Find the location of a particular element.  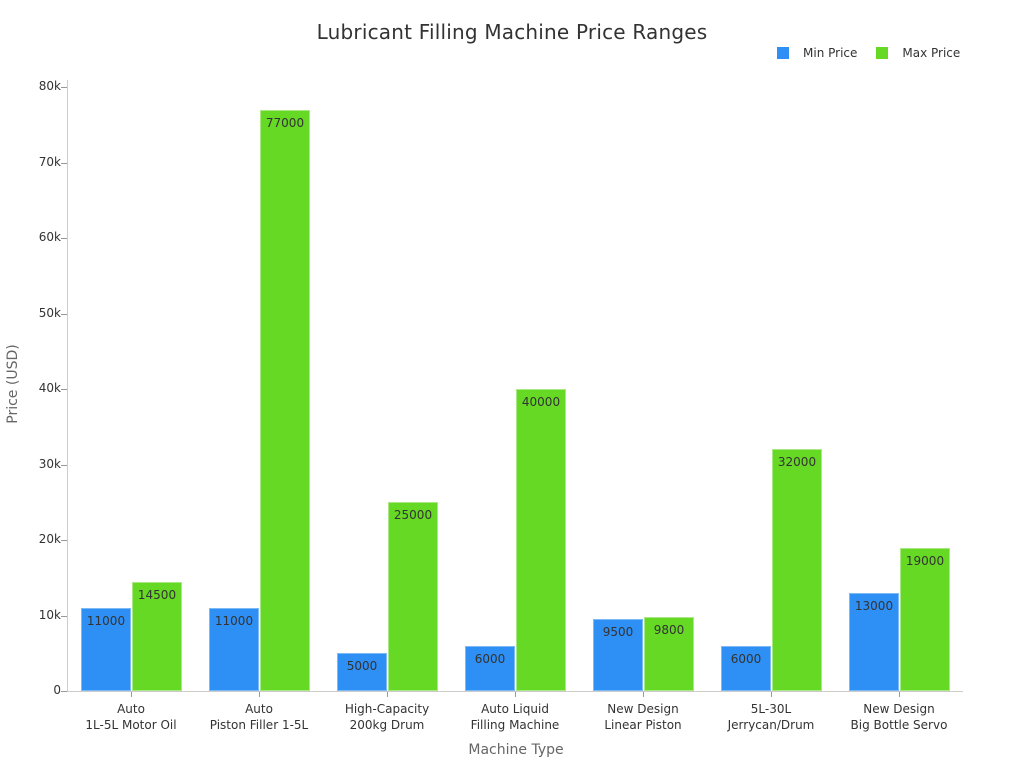

y-tick-label: 20k is located at coordinates (49, 539).